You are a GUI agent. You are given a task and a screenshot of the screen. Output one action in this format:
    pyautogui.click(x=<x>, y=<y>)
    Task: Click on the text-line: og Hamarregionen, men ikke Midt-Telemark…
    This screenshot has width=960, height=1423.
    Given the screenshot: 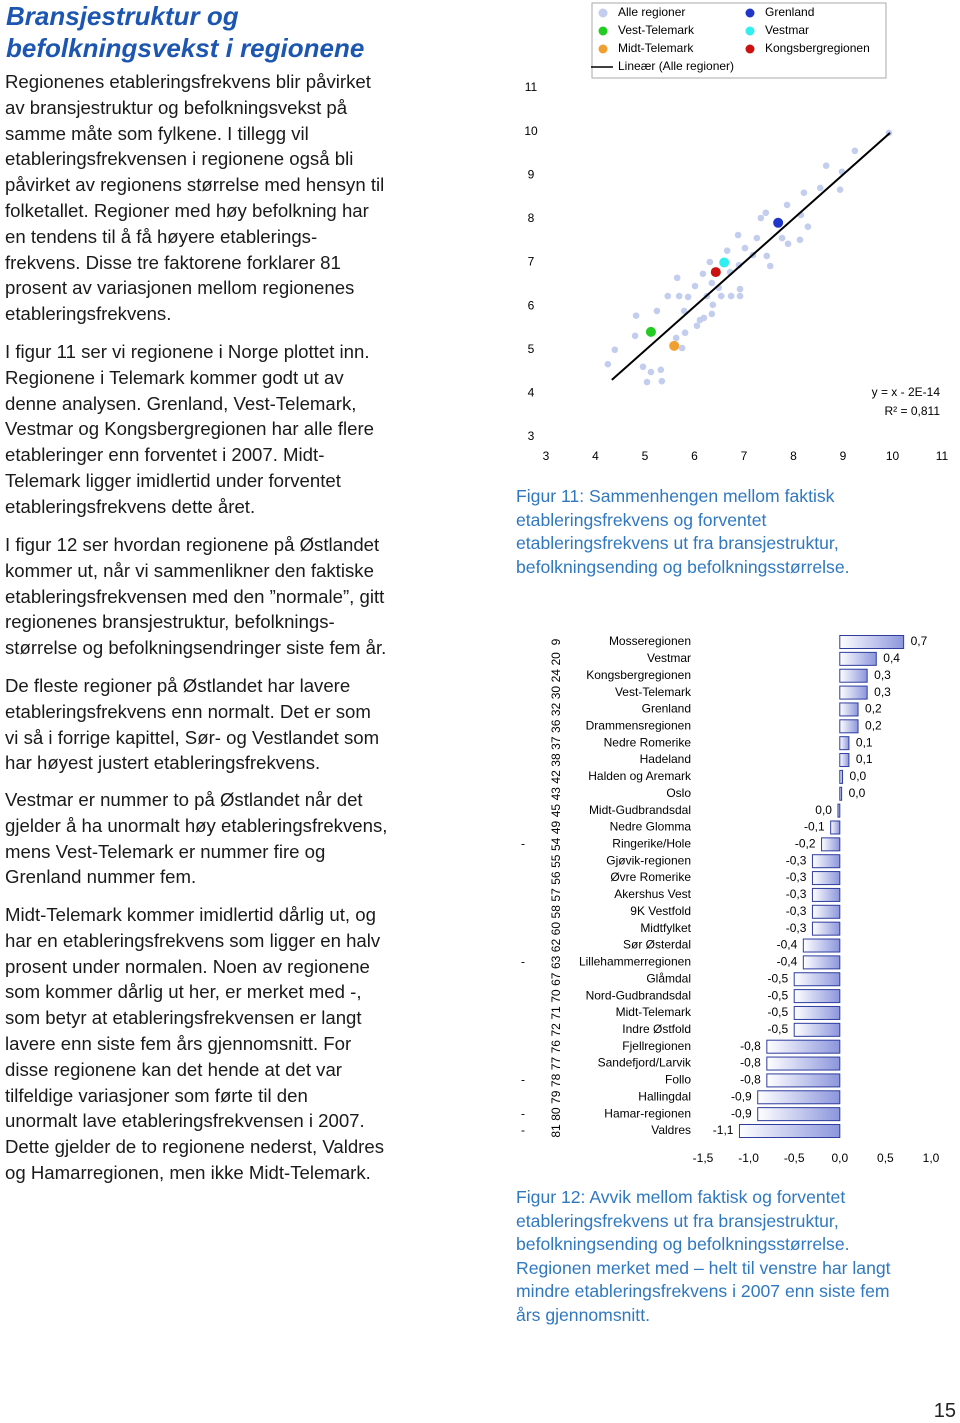 What is the action you would take?
    pyautogui.click(x=188, y=1172)
    